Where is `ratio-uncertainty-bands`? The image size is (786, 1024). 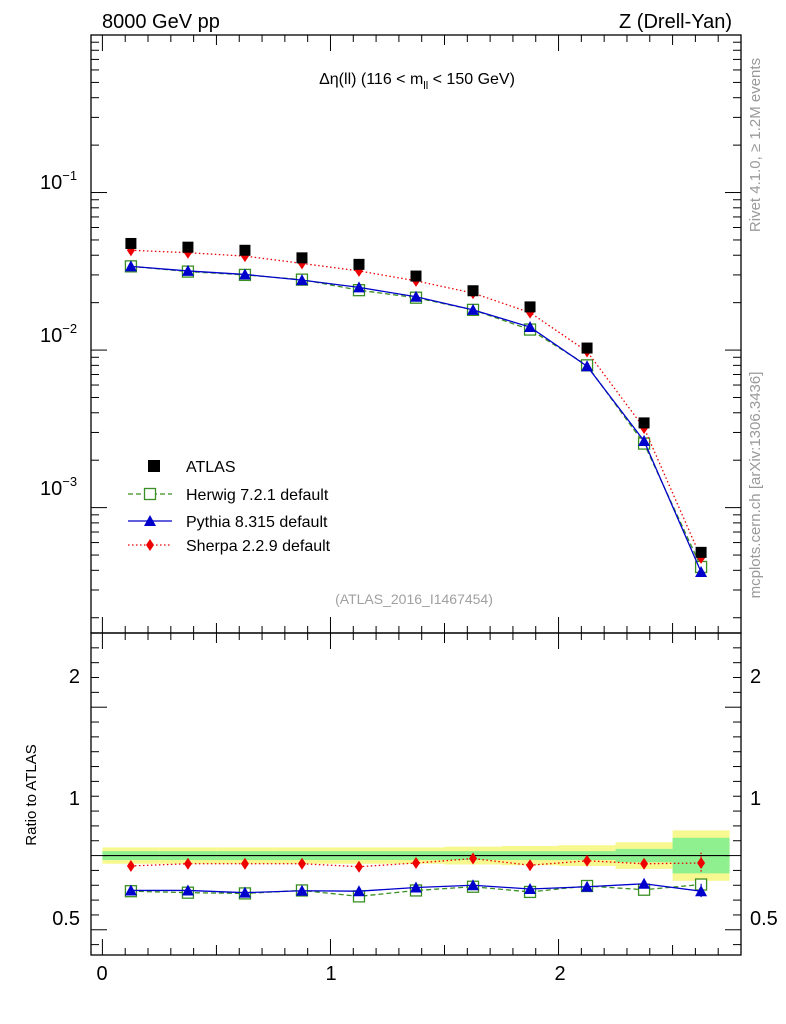
ratio-uncertainty-bands is located at coordinates (416, 855).